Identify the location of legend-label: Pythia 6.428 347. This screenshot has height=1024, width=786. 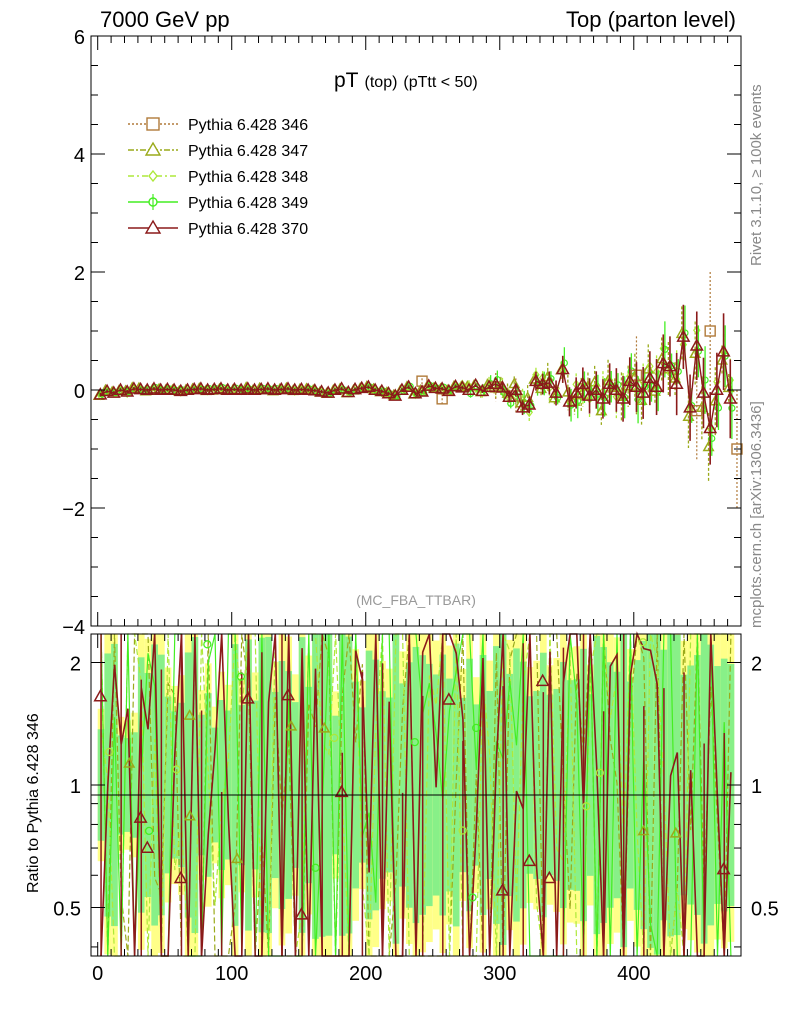
(248, 151).